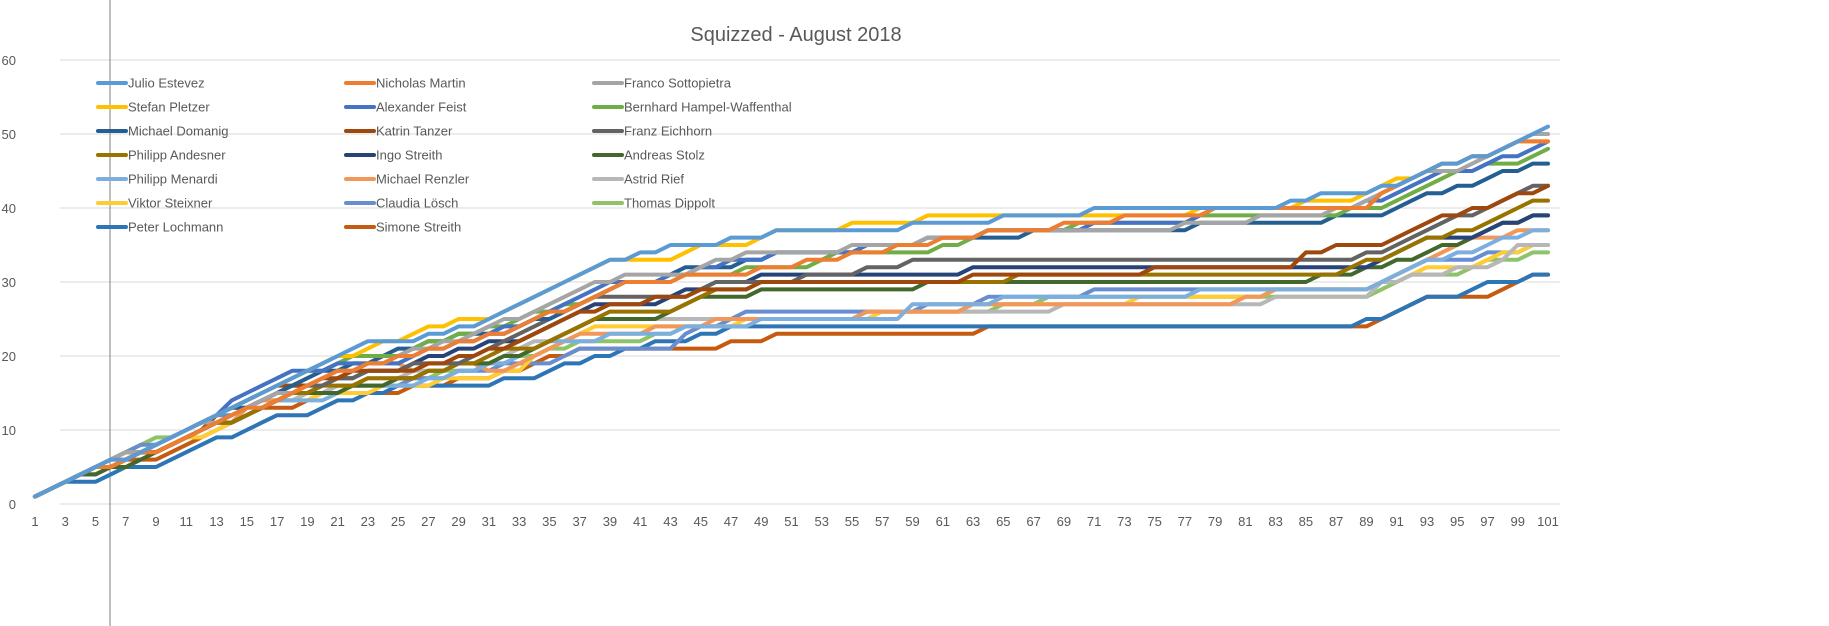 This screenshot has width=1829, height=626. Describe the element at coordinates (125, 521) in the screenshot. I see `x-tick-label: 7` at that location.